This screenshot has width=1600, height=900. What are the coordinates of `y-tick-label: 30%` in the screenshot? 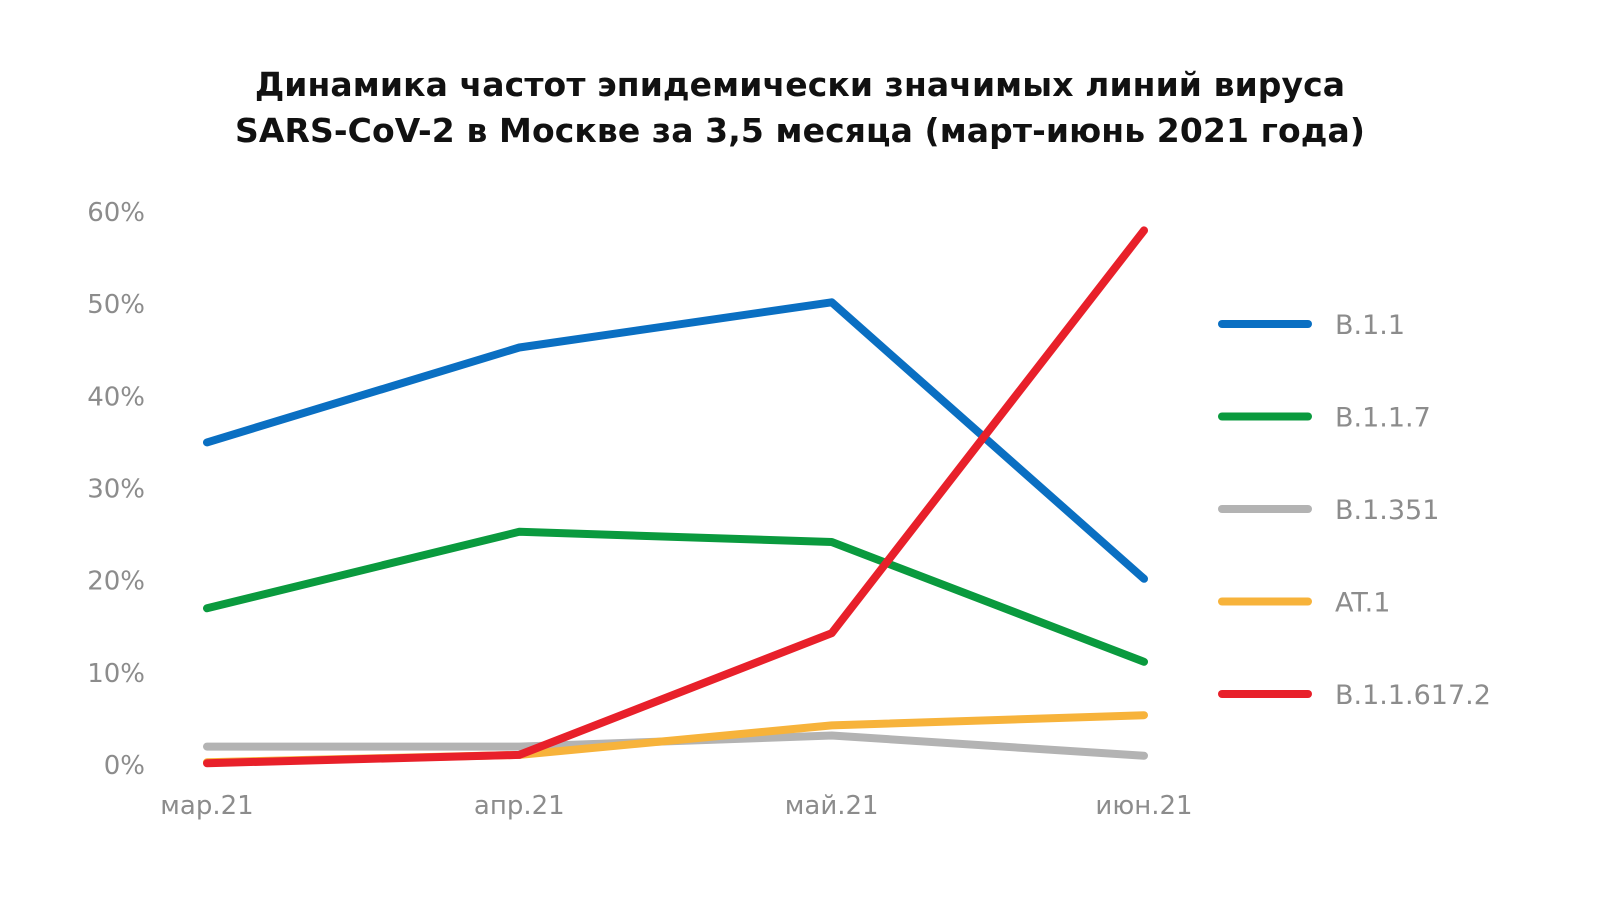 It's located at (116, 490).